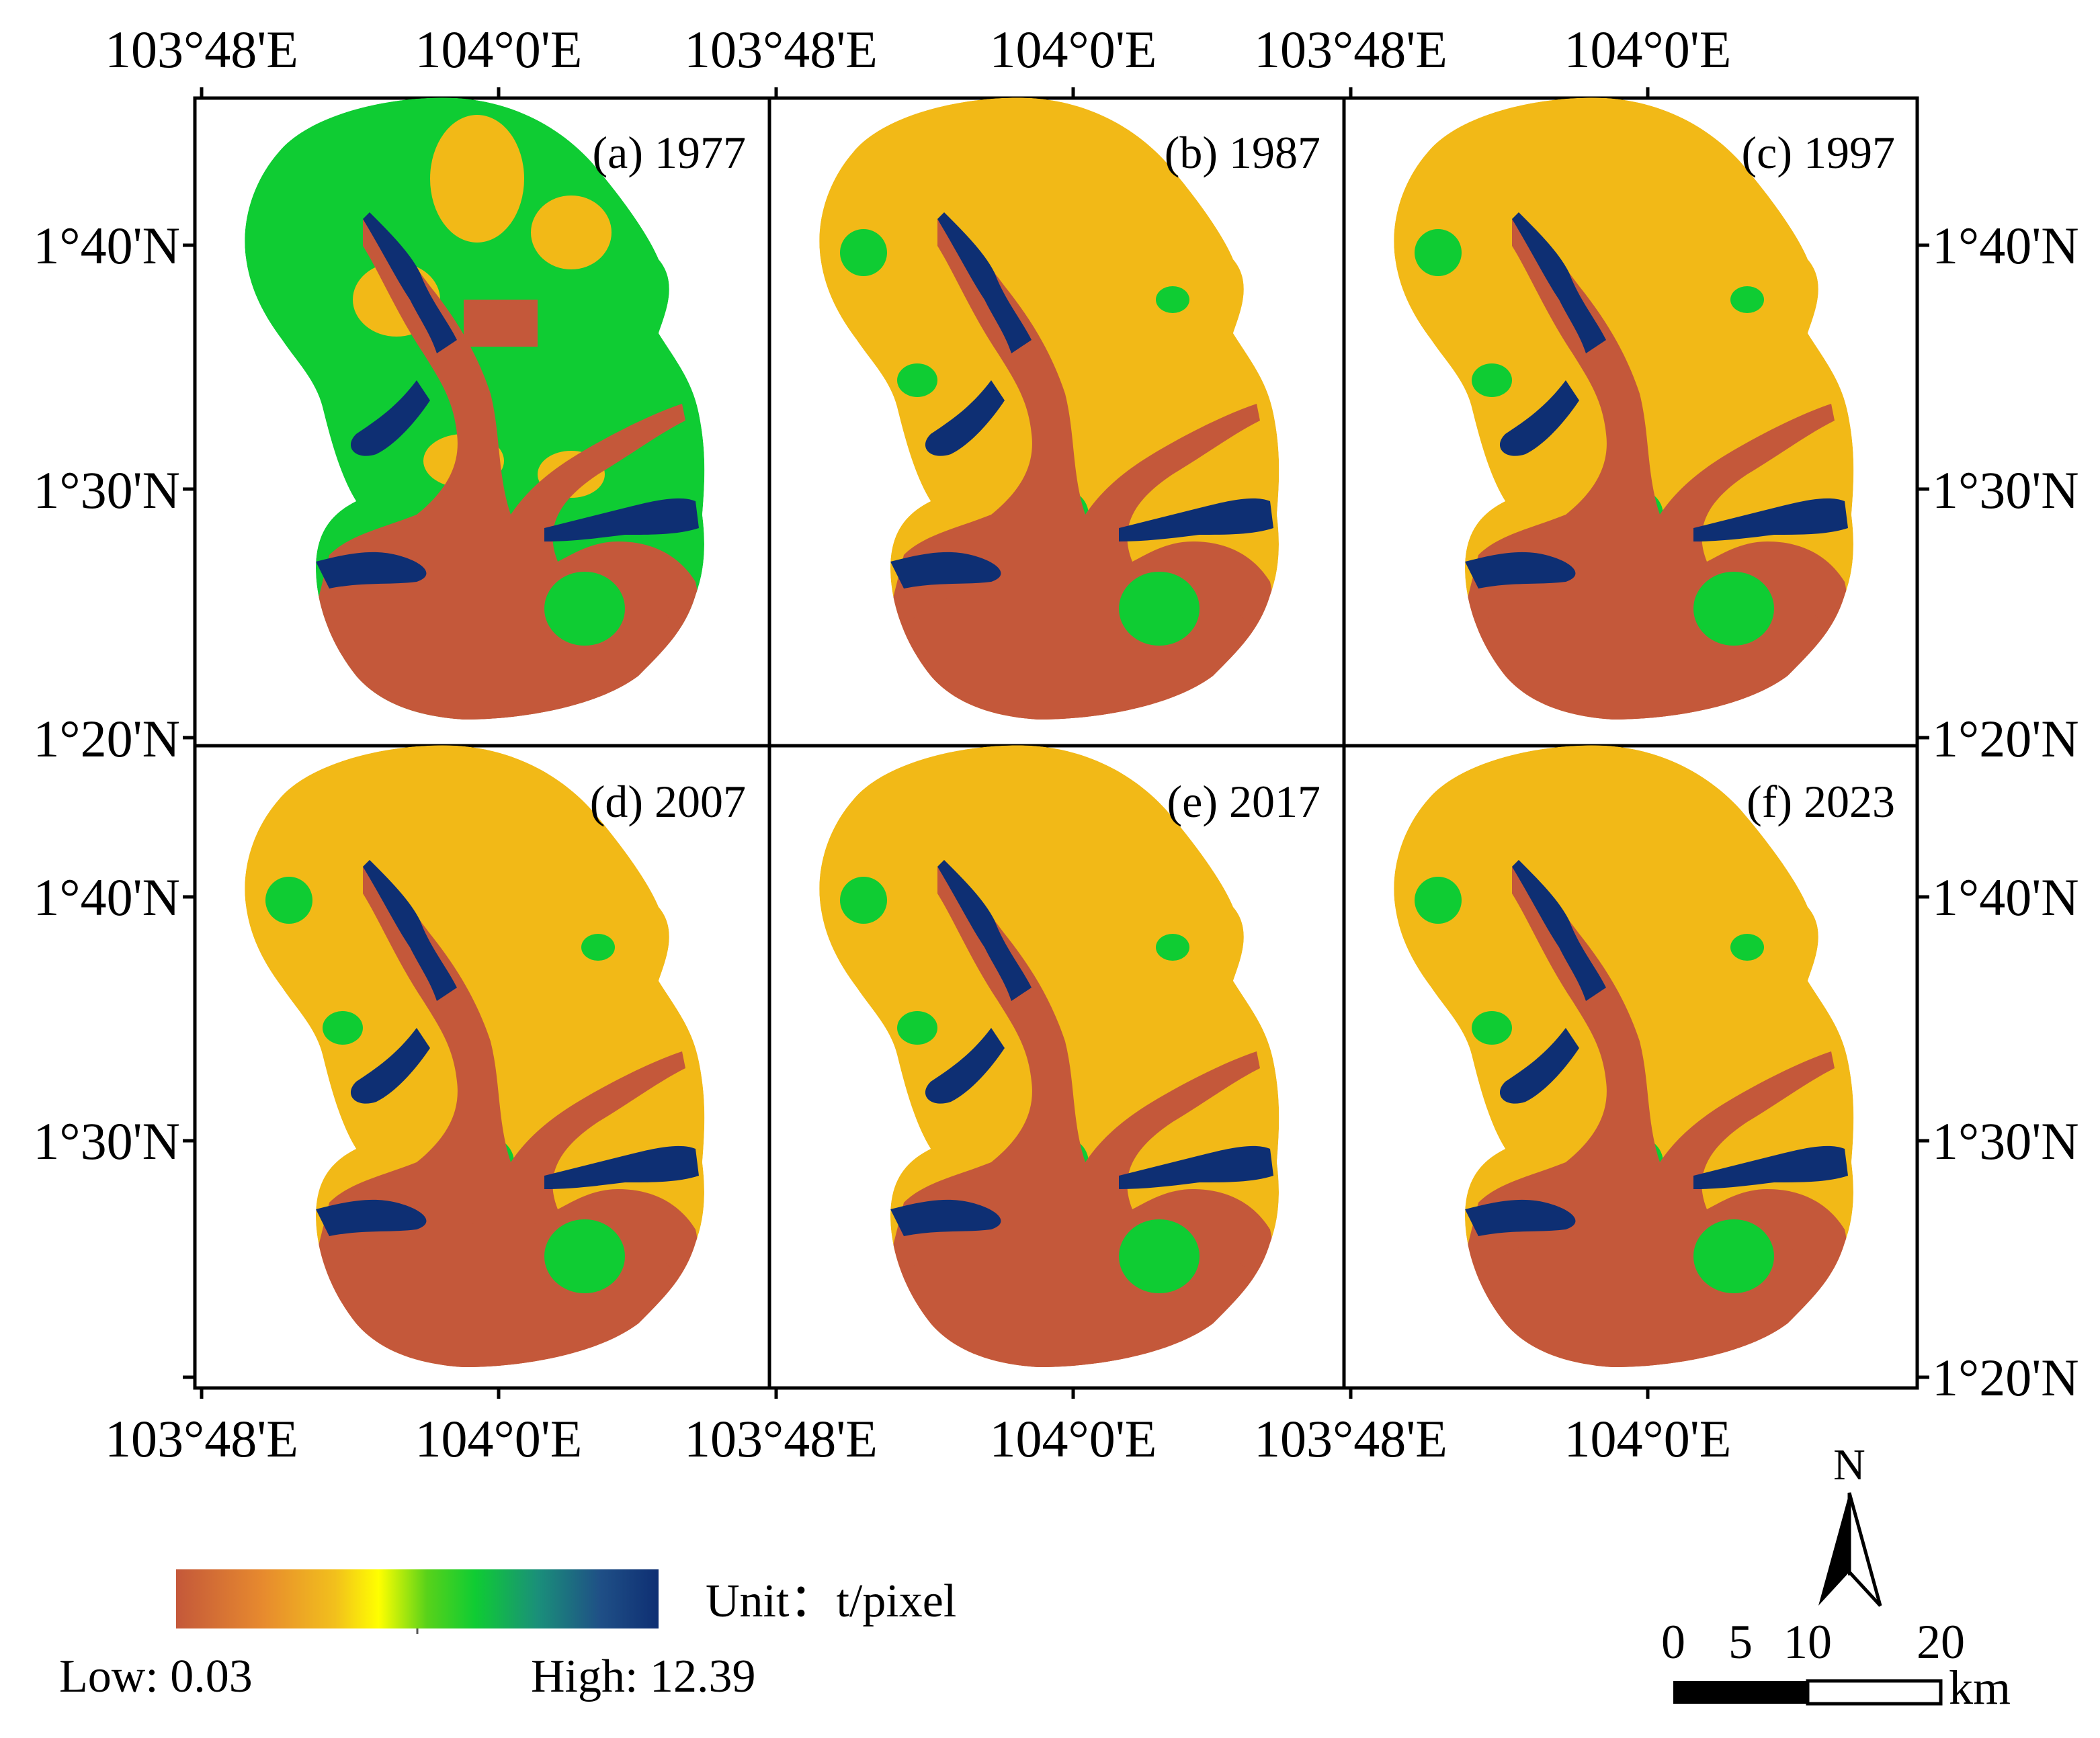 The height and width of the screenshot is (1738, 2100). Describe the element at coordinates (1243, 152) in the screenshot. I see `panel-title: (b) 1987` at that location.